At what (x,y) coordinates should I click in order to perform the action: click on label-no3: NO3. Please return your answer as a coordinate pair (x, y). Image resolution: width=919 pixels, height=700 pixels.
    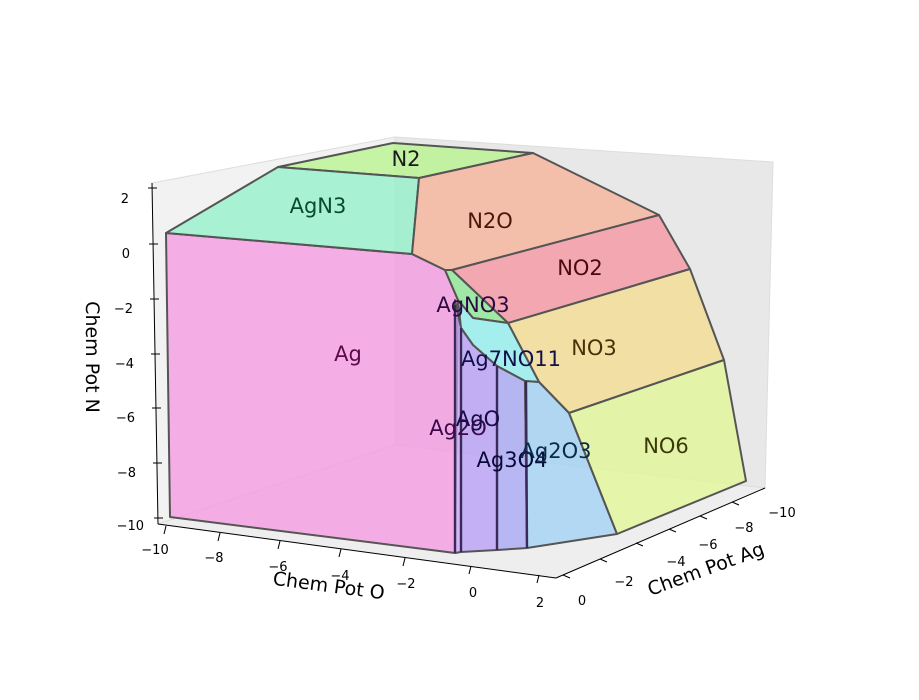
    Looking at the image, I should click on (594, 348).